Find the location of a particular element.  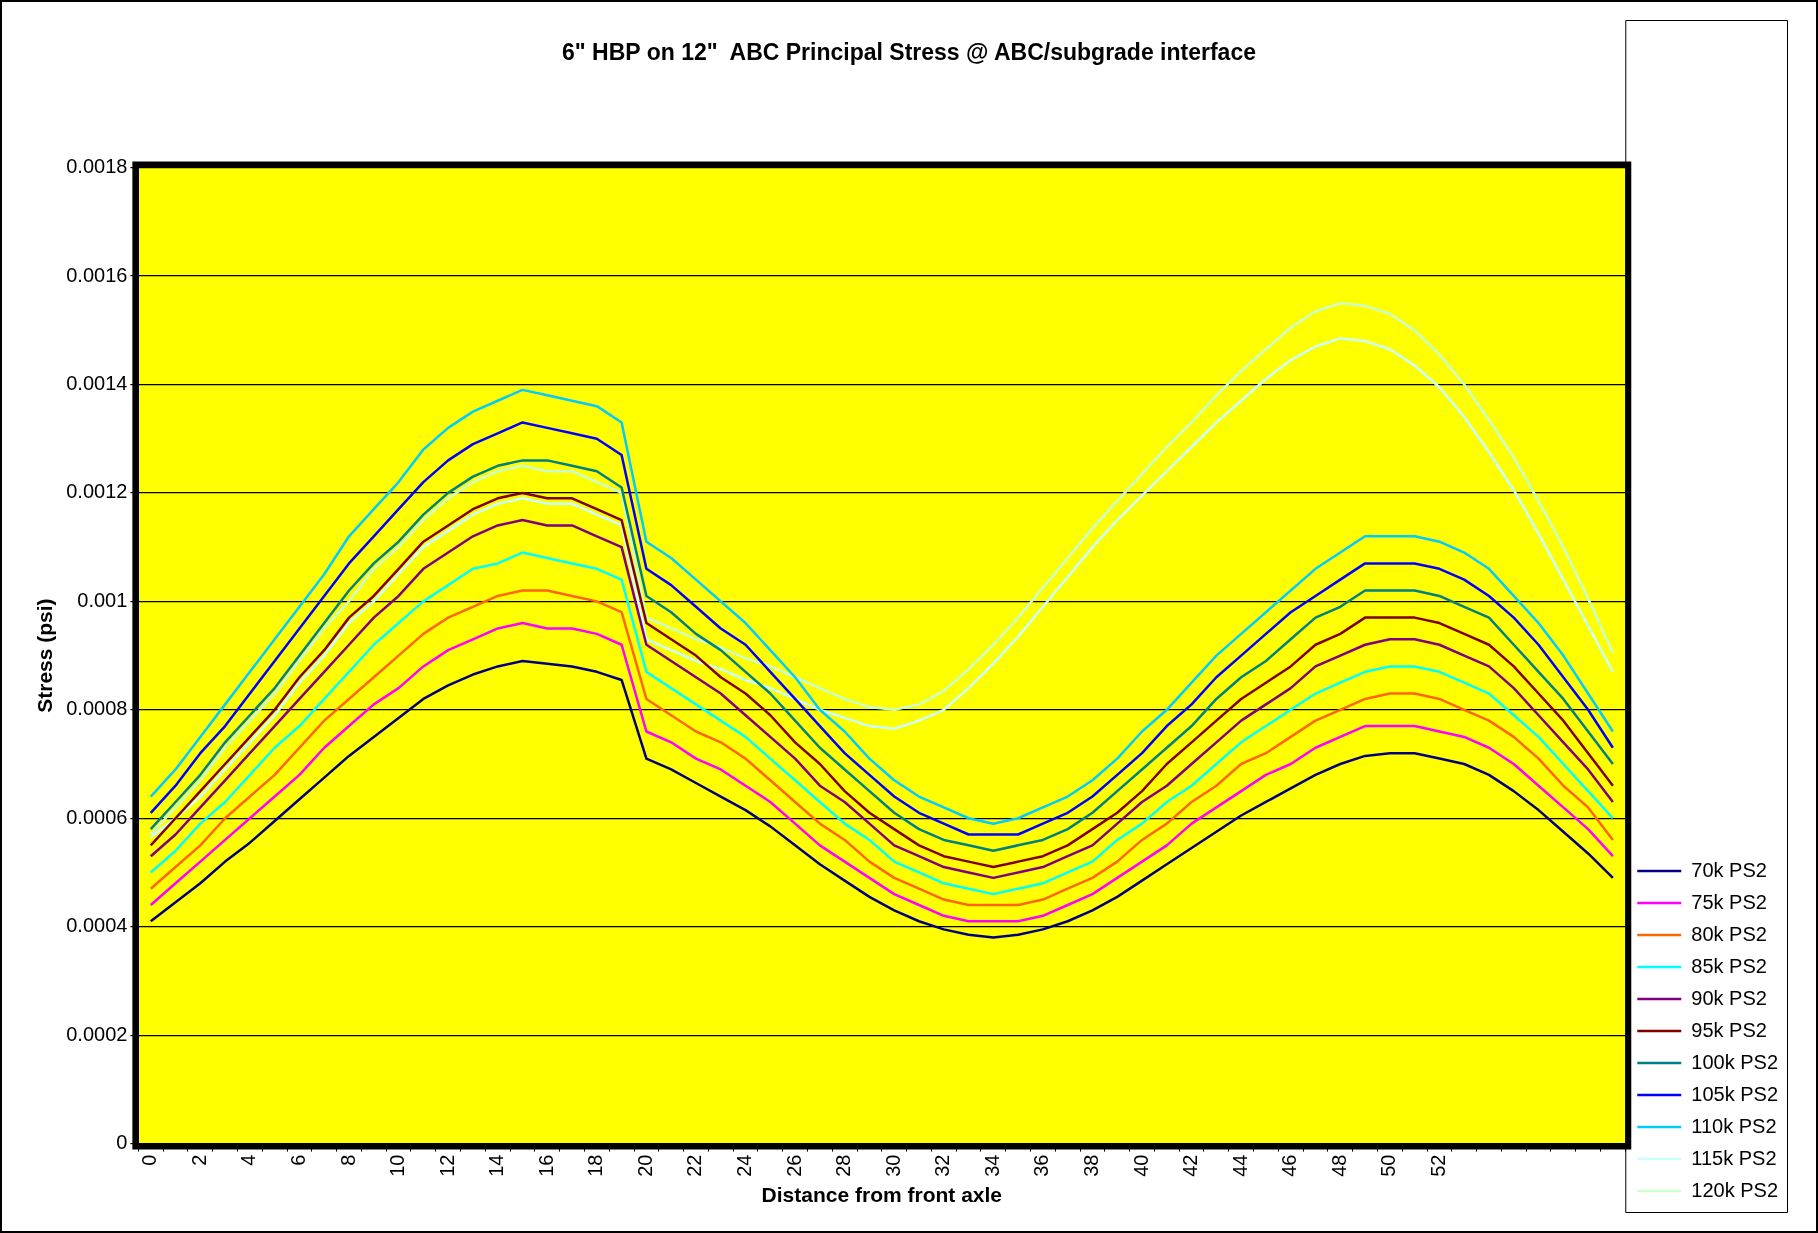

x-tick-label: 14 is located at coordinates (496, 1165).